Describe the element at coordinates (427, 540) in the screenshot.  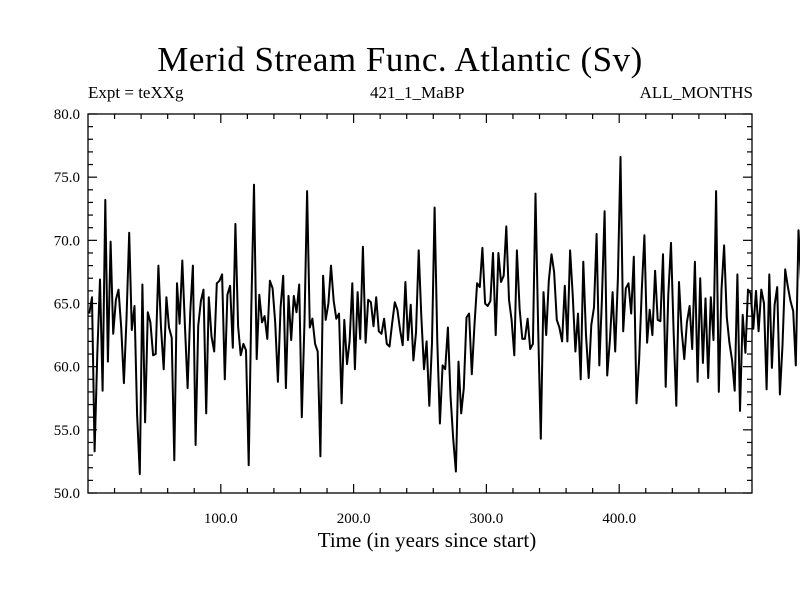
I see `x-axis-label: Time (in years since start)` at that location.